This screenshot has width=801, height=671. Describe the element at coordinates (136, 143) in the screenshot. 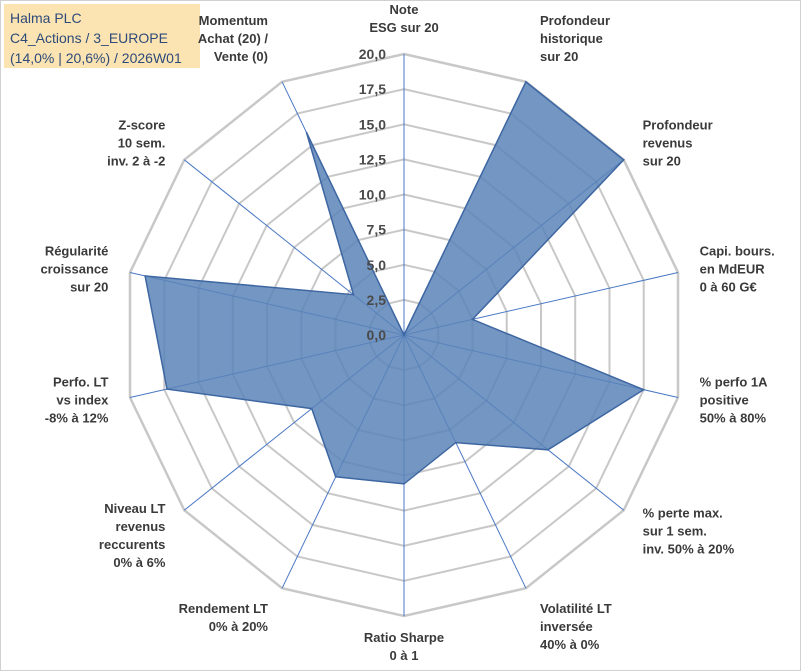

I see `category-label: Z-score 10 sem. inv. 2 à -2` at that location.